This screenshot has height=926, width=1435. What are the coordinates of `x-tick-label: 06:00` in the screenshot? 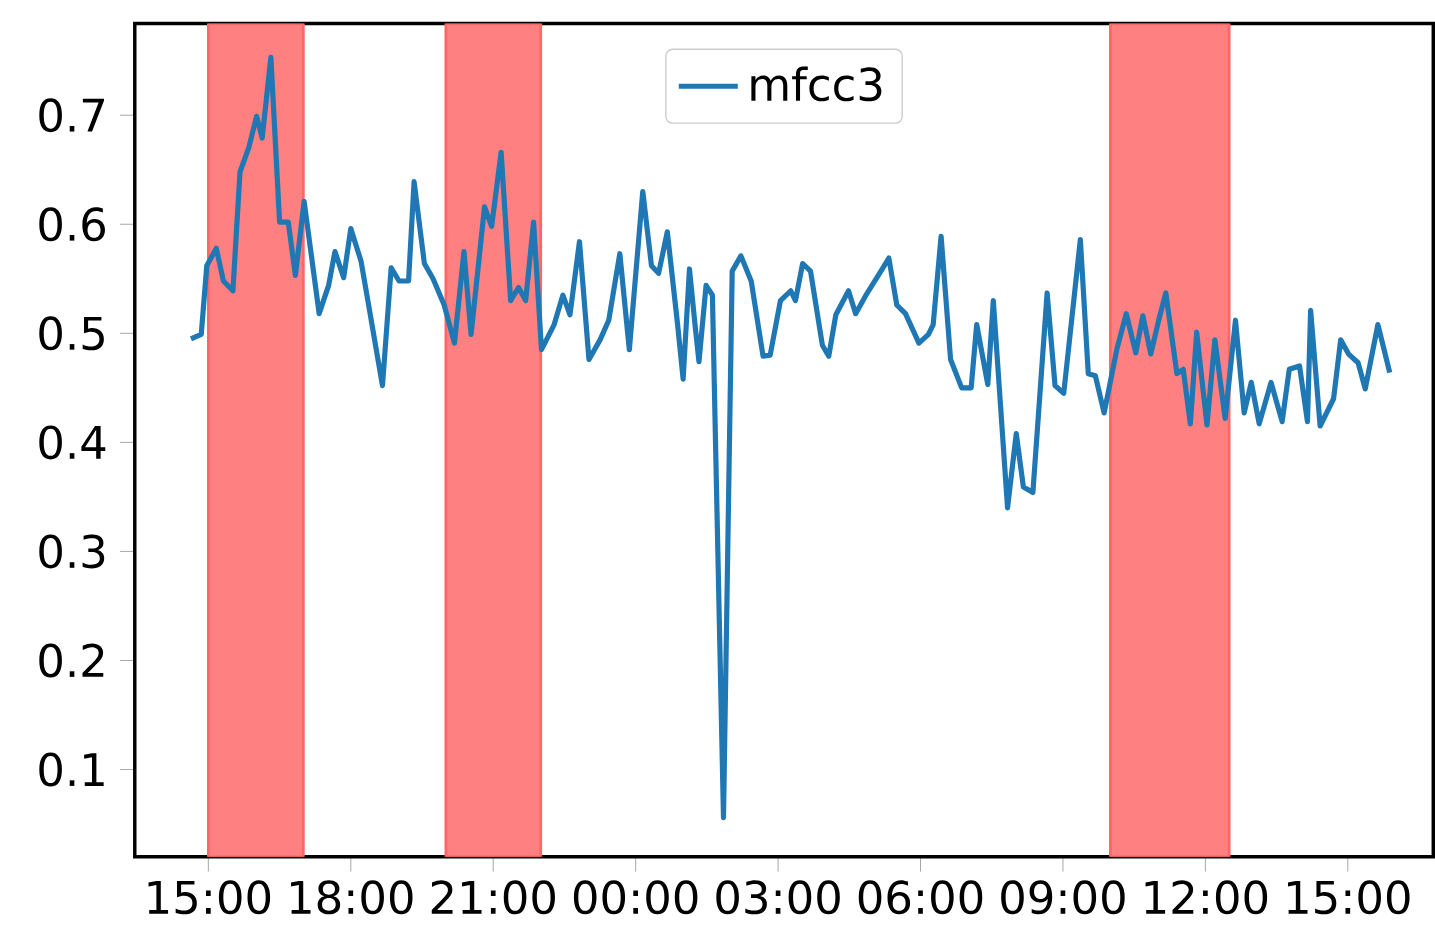 It's located at (920, 897).